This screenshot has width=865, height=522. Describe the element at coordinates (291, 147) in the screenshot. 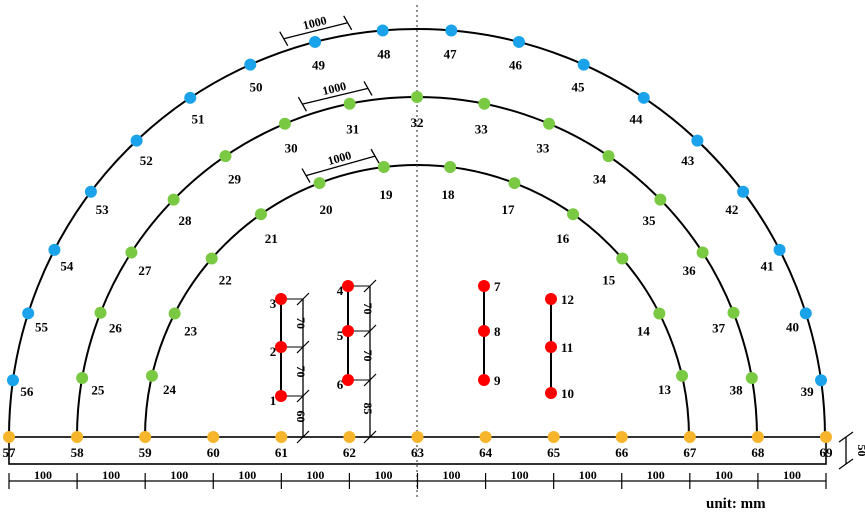

I see `middle-ring-point-label: 30` at that location.